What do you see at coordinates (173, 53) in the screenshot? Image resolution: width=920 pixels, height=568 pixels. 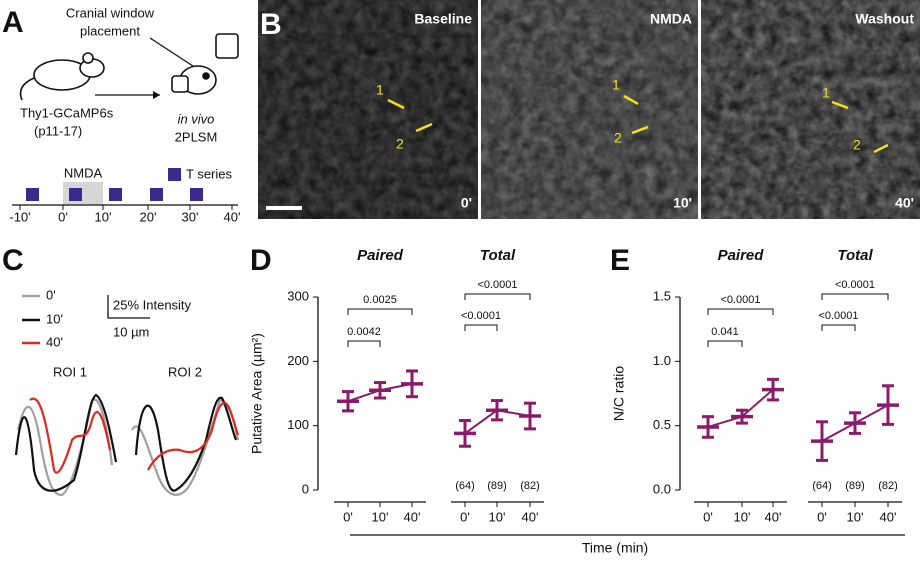 I see `arrow` at bounding box center [173, 53].